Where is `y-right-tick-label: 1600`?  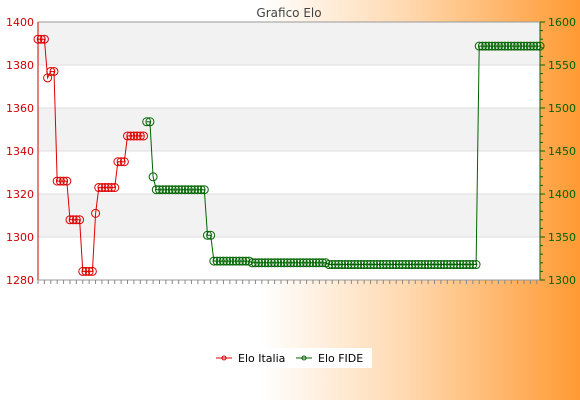
y-right-tick-label: 1600 is located at coordinates (562, 22).